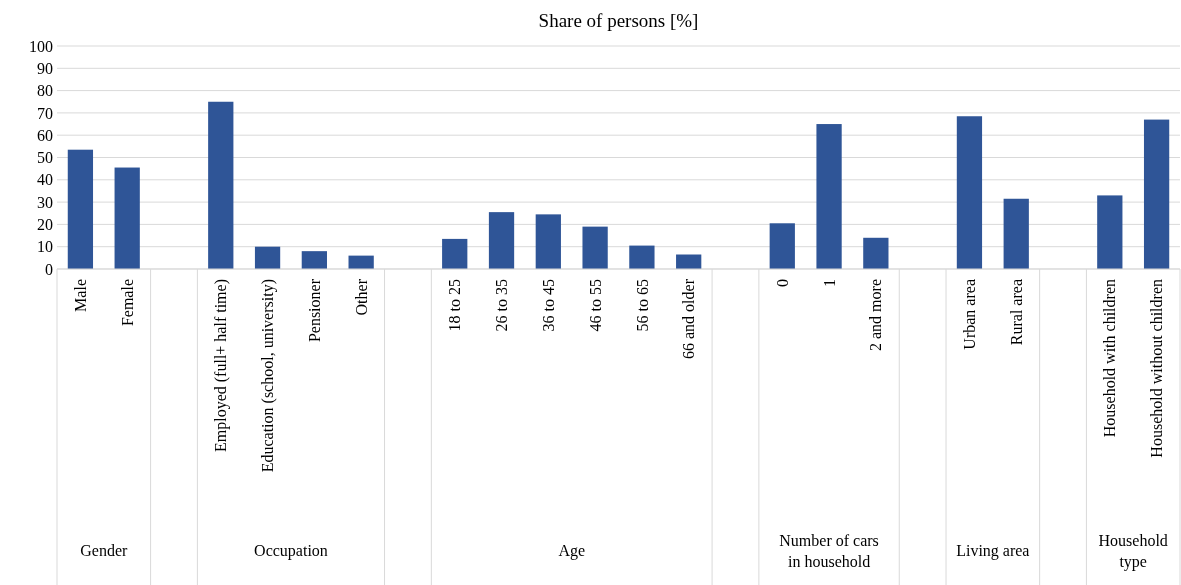 The image size is (1181, 585). Describe the element at coordinates (45, 91) in the screenshot. I see `y-tick-label: 80` at that location.